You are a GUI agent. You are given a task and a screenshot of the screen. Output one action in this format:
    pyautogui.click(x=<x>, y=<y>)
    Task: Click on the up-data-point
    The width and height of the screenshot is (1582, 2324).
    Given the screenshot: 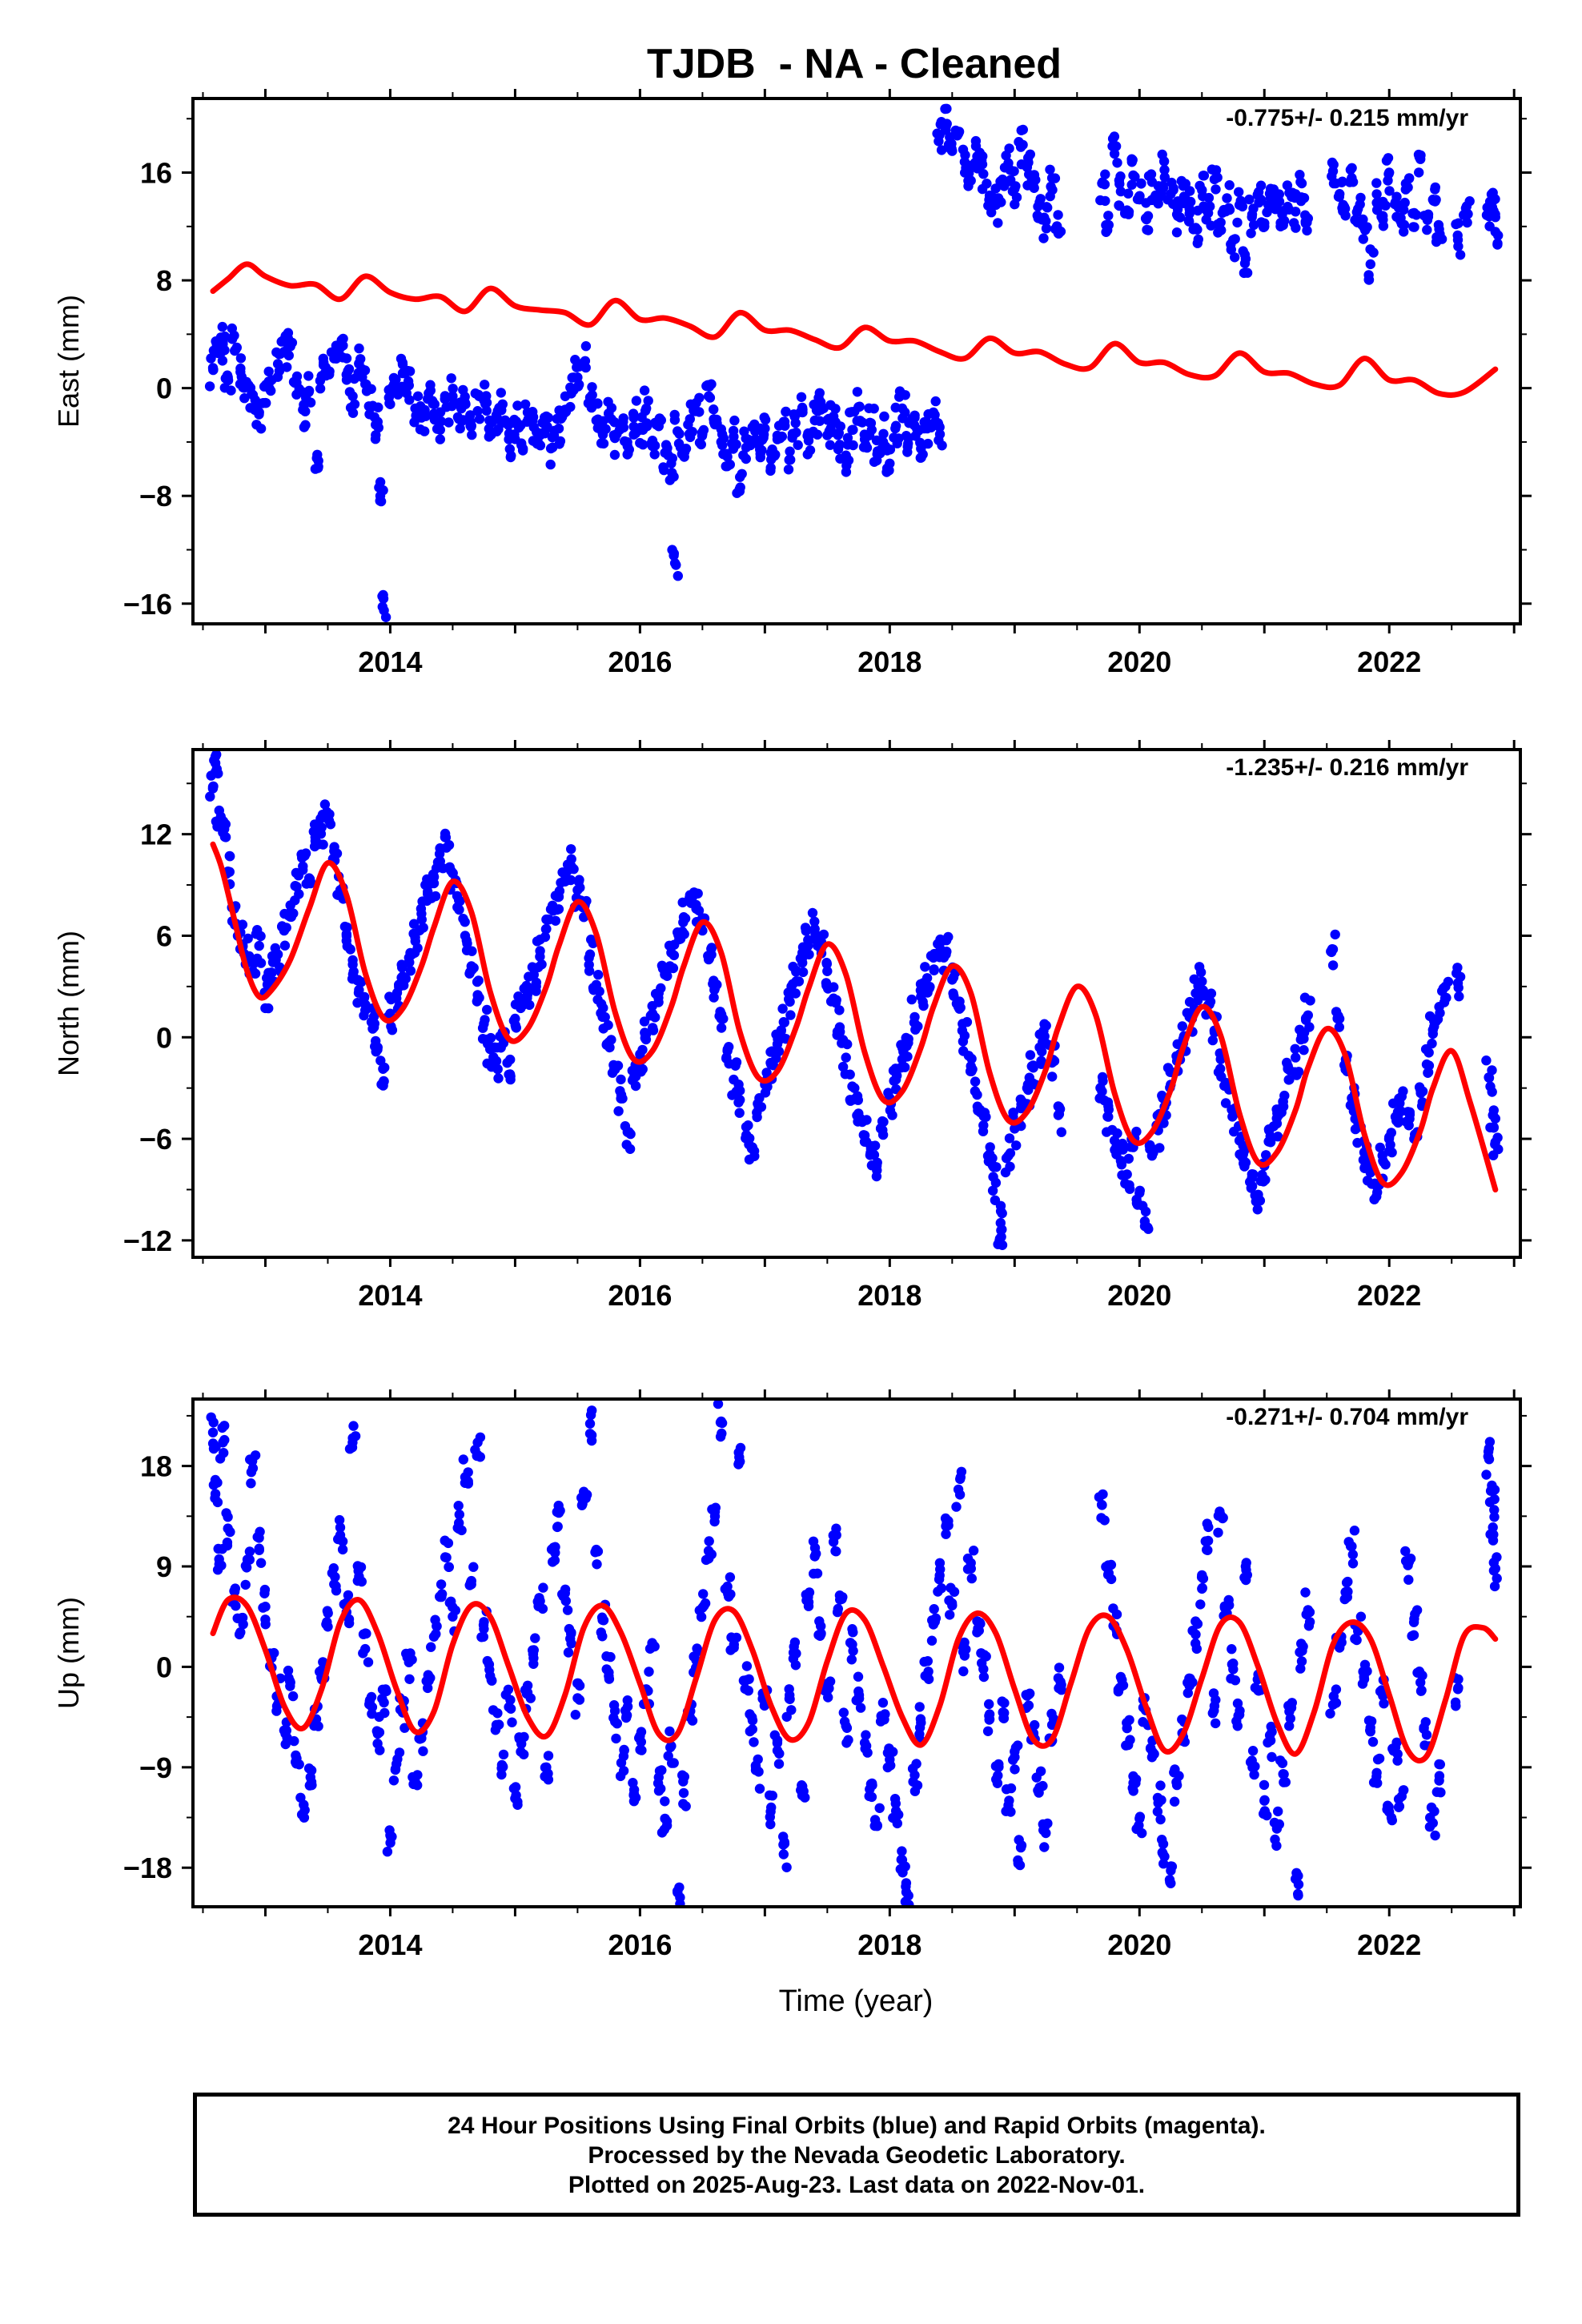 What is the action you would take?
    pyautogui.click(x=684, y=1793)
    